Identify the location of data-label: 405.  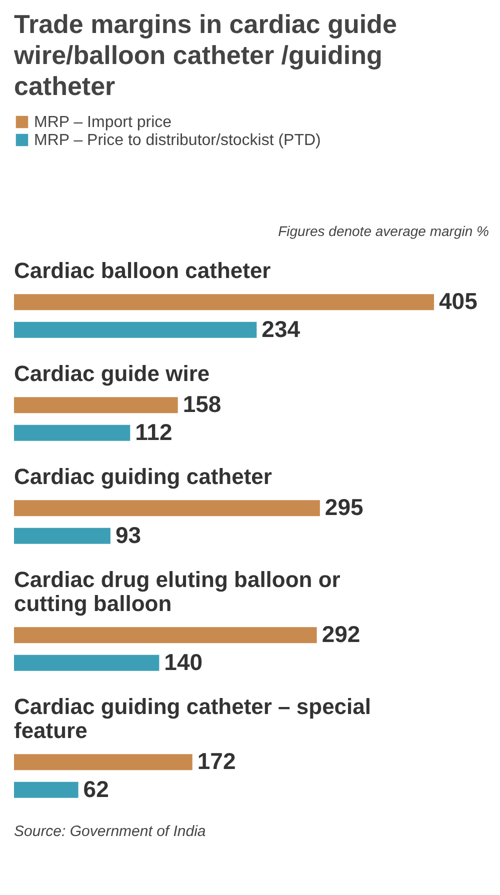
(458, 301).